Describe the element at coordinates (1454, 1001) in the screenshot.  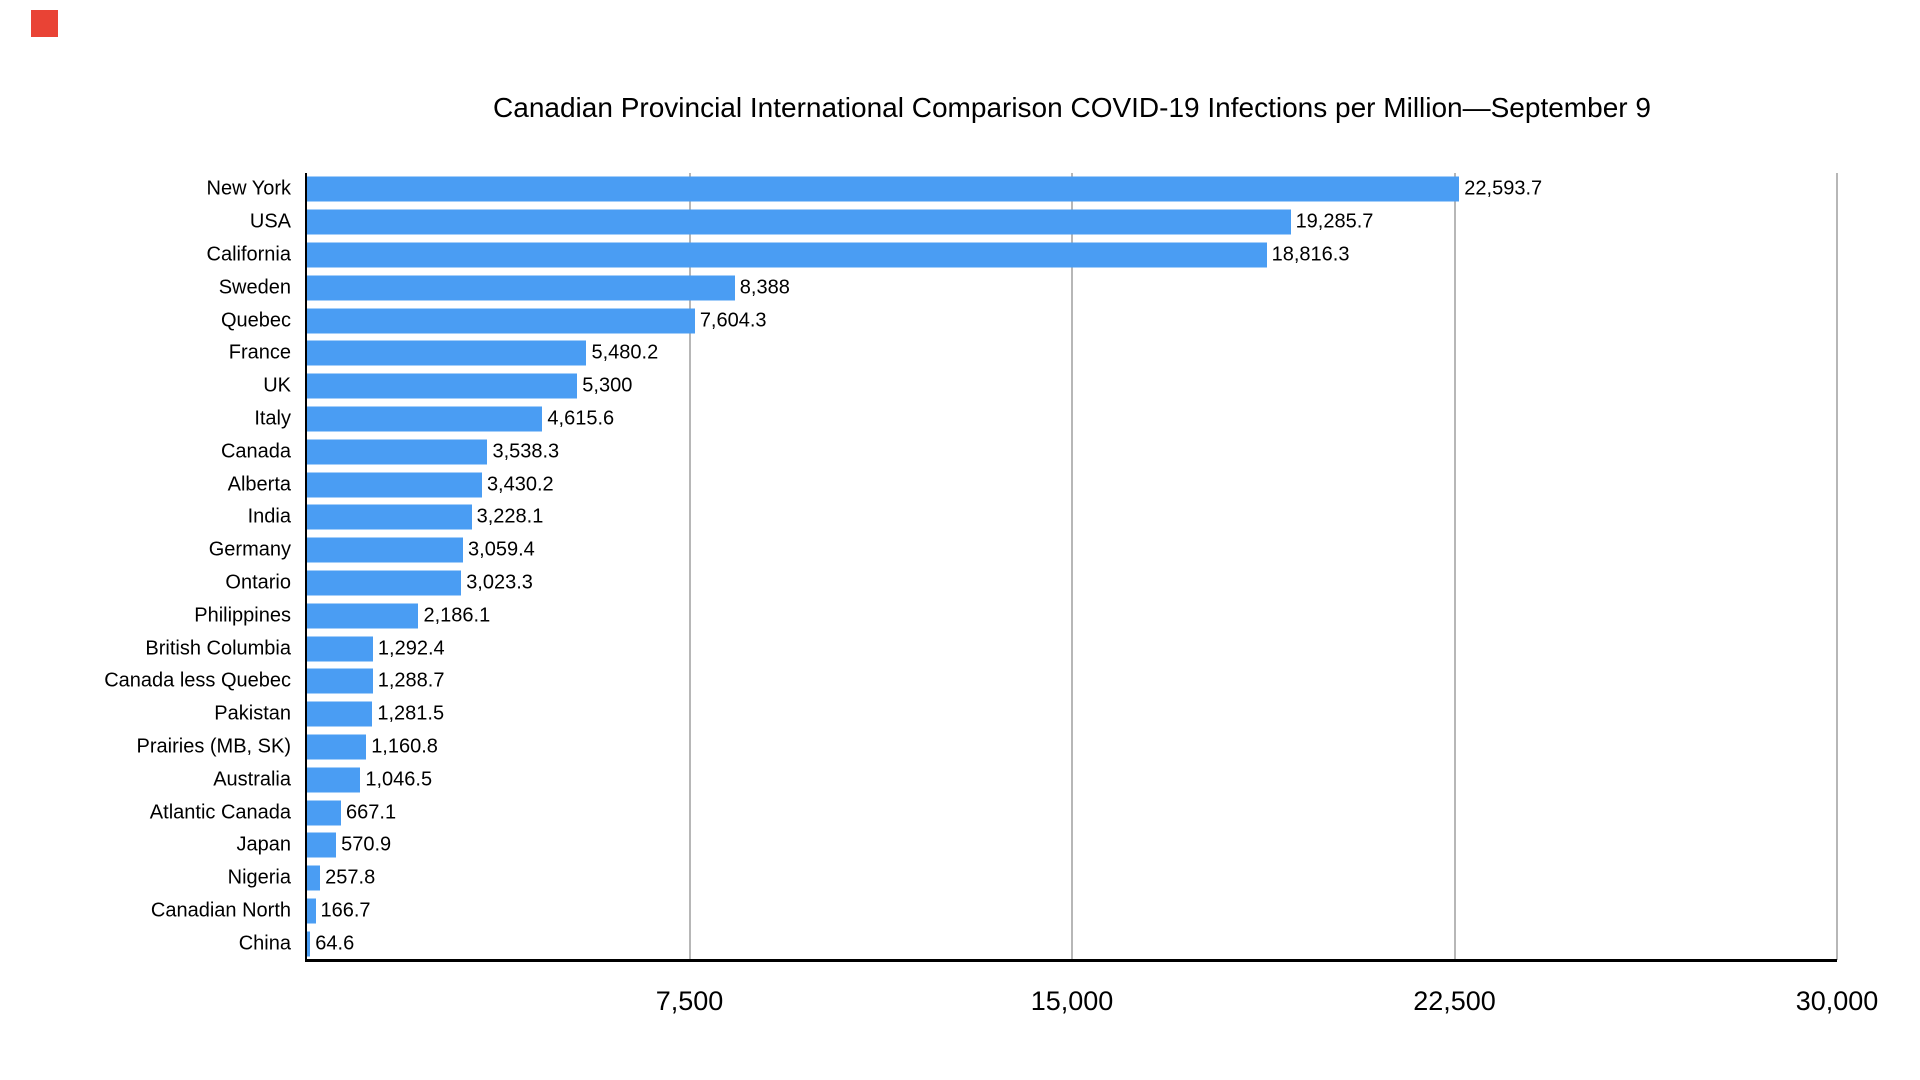
I see `x-tick-label: 22,500` at that location.